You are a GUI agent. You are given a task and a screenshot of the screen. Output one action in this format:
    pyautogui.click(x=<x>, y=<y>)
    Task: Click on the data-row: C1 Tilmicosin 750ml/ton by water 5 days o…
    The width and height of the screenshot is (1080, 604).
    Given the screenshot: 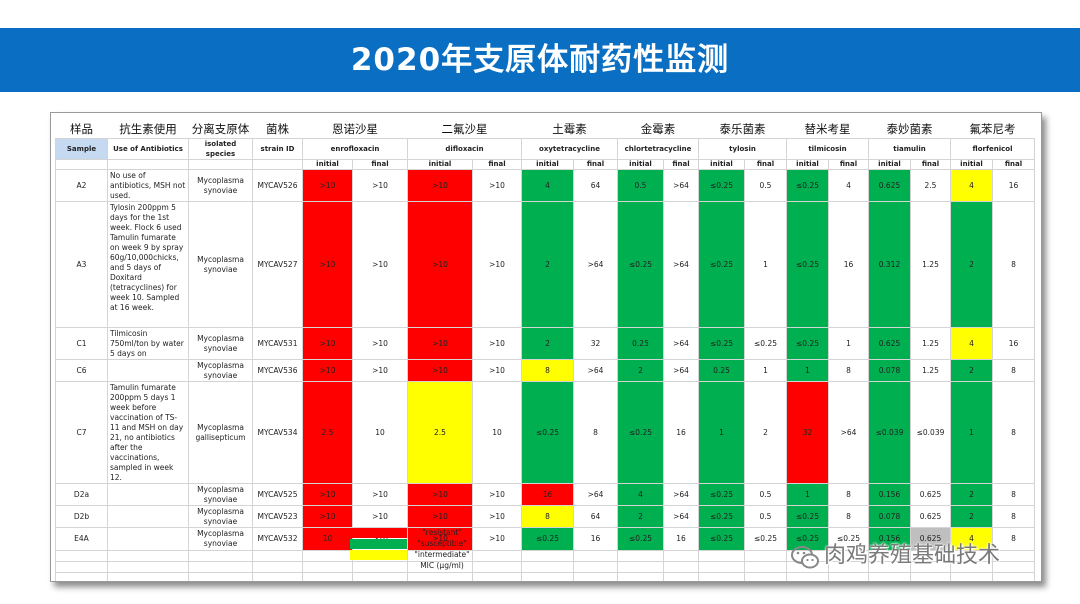 What is the action you would take?
    pyautogui.click(x=545, y=343)
    